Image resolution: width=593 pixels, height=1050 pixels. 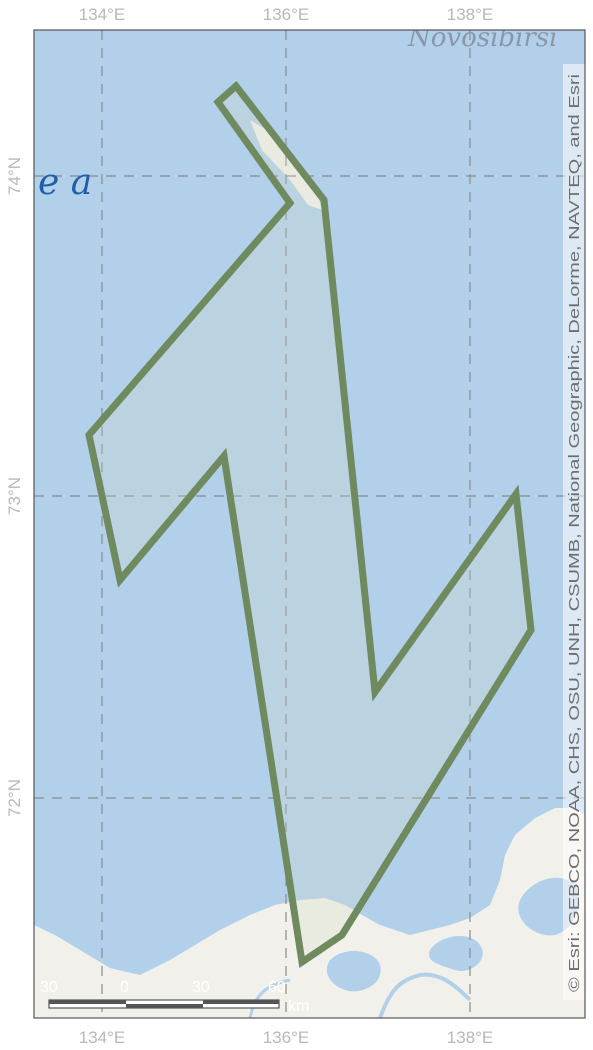 What do you see at coordinates (14, 176) in the screenshot?
I see `y-tick-label: 74°N` at bounding box center [14, 176].